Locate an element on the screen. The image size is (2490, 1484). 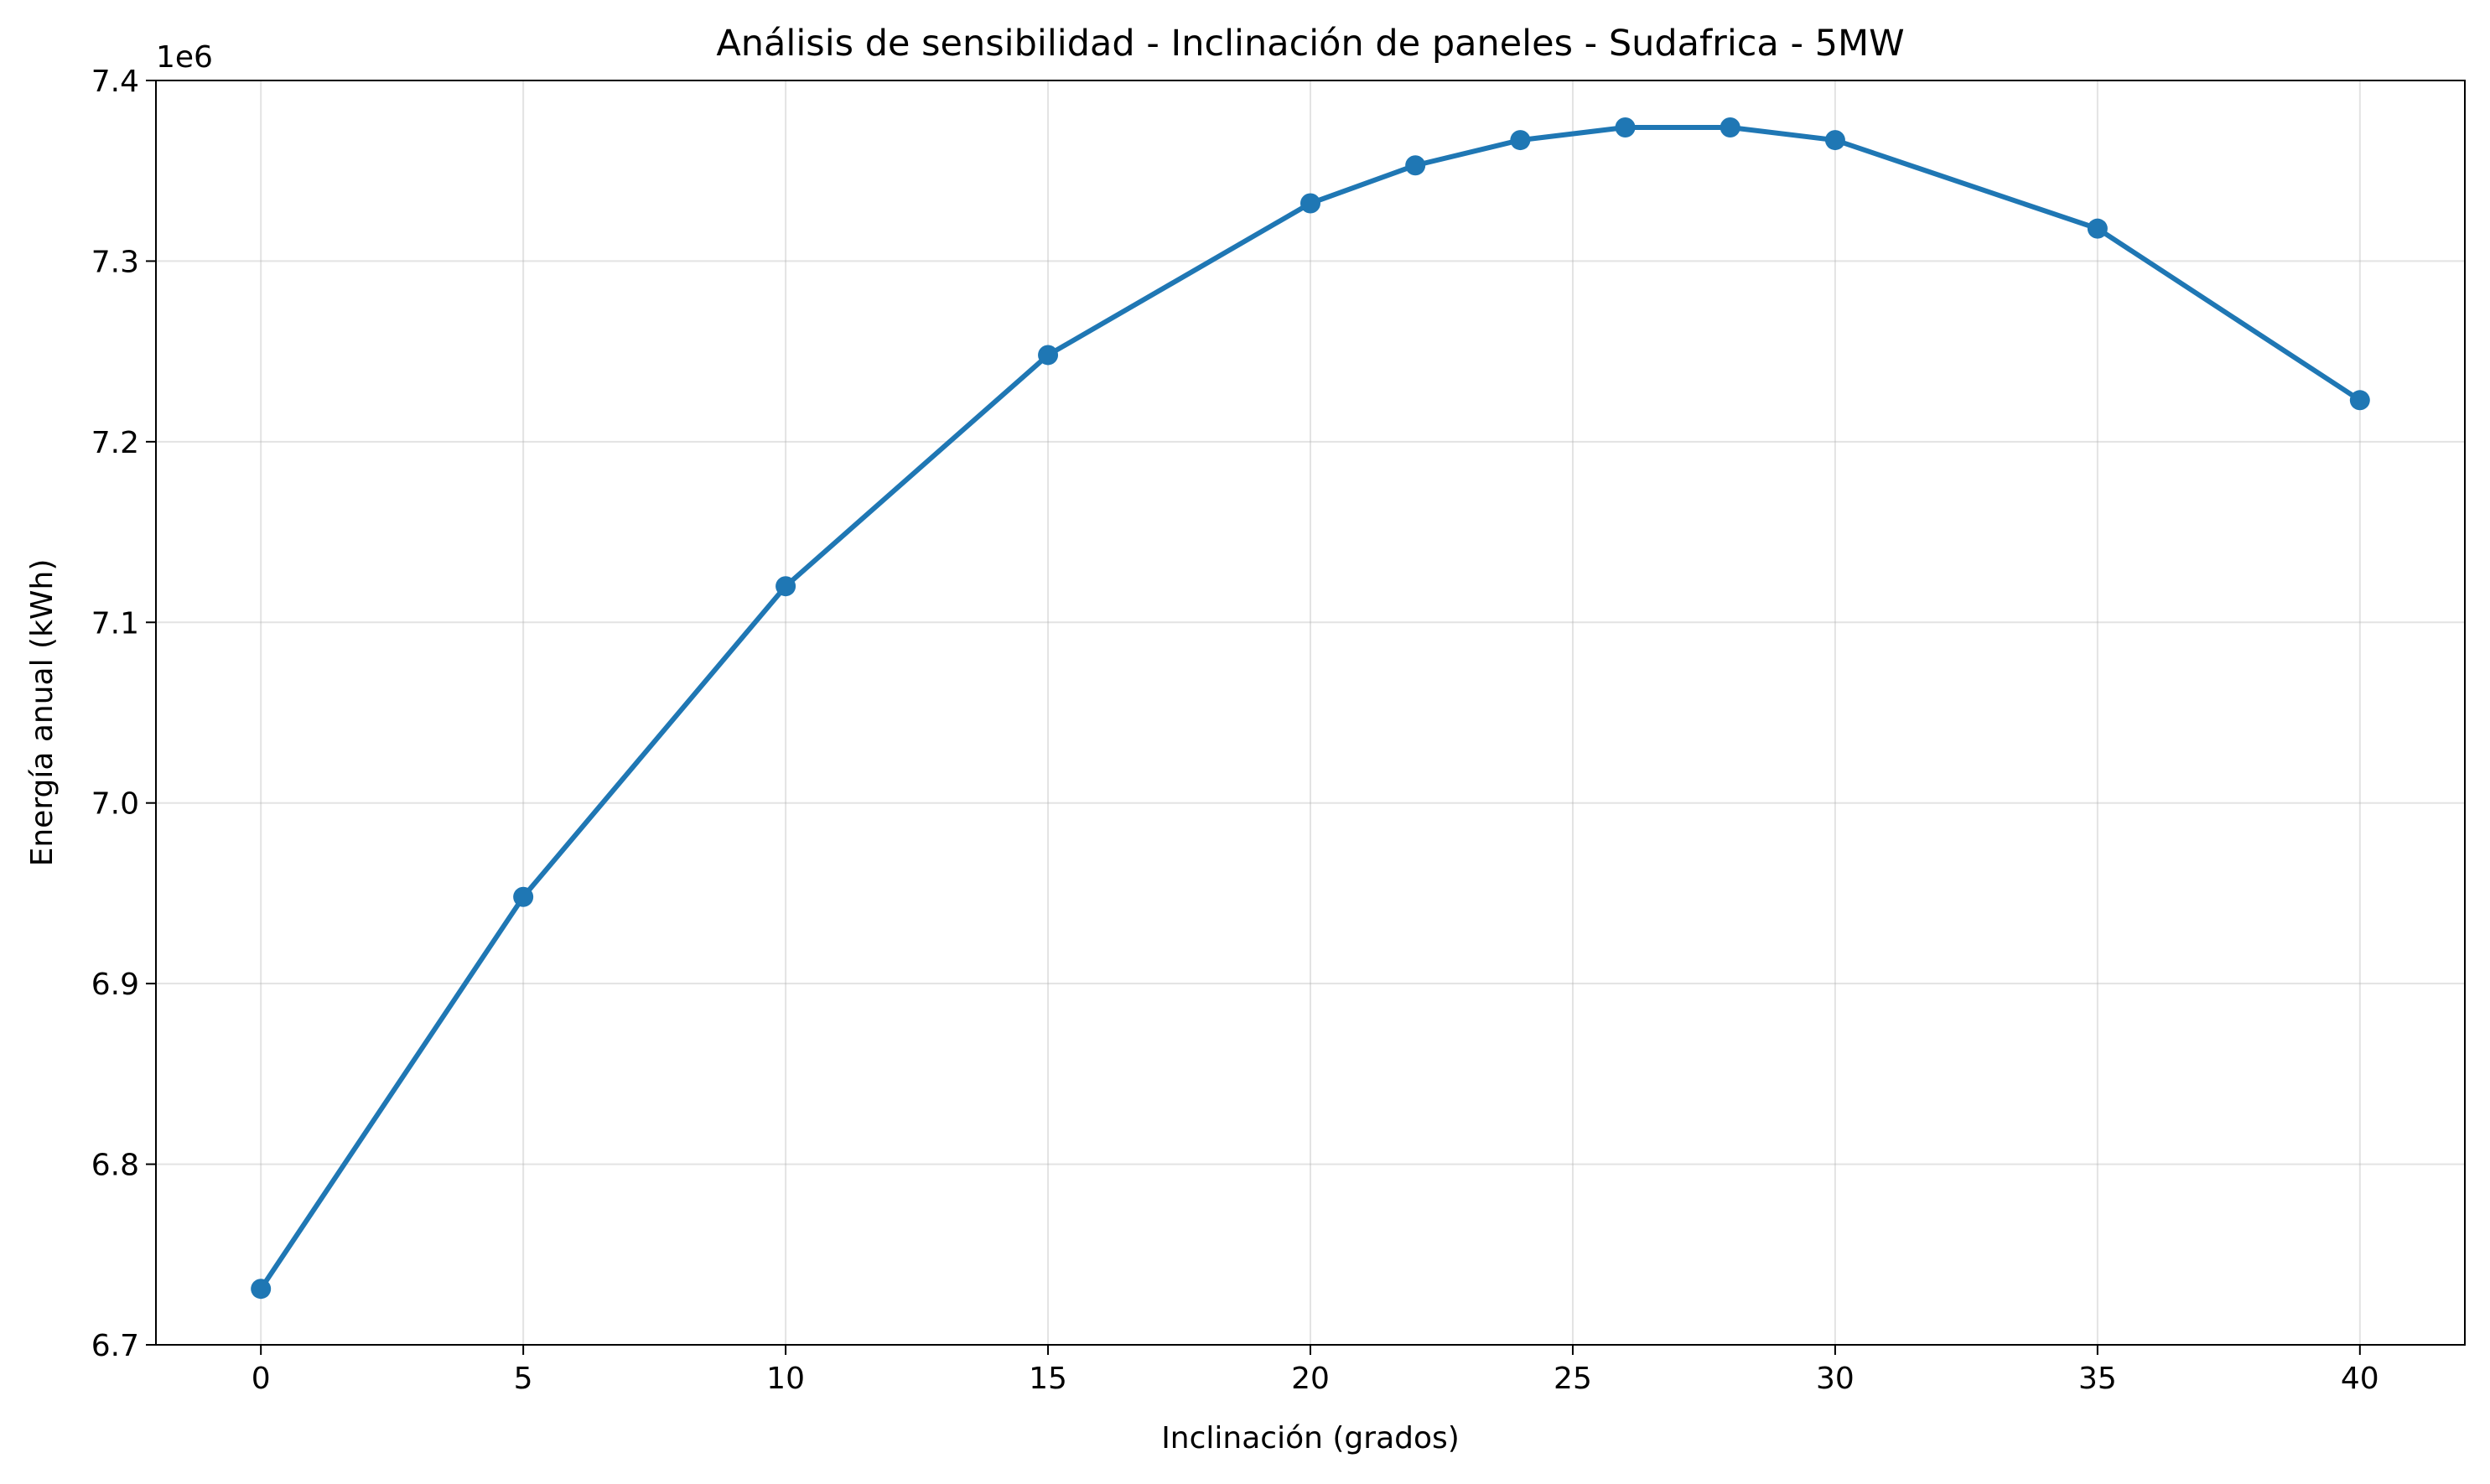
y-tick-label: 6.7 is located at coordinates (115, 1346).